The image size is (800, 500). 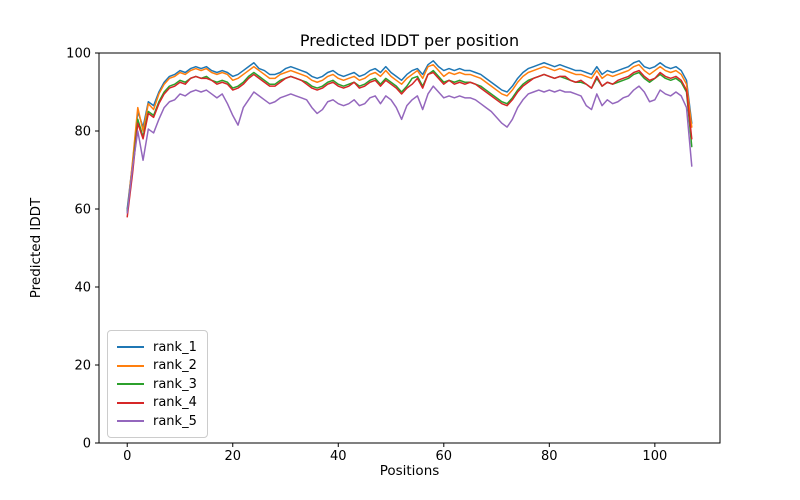 I want to click on legend-item-label: rank_4, so click(x=175, y=402).